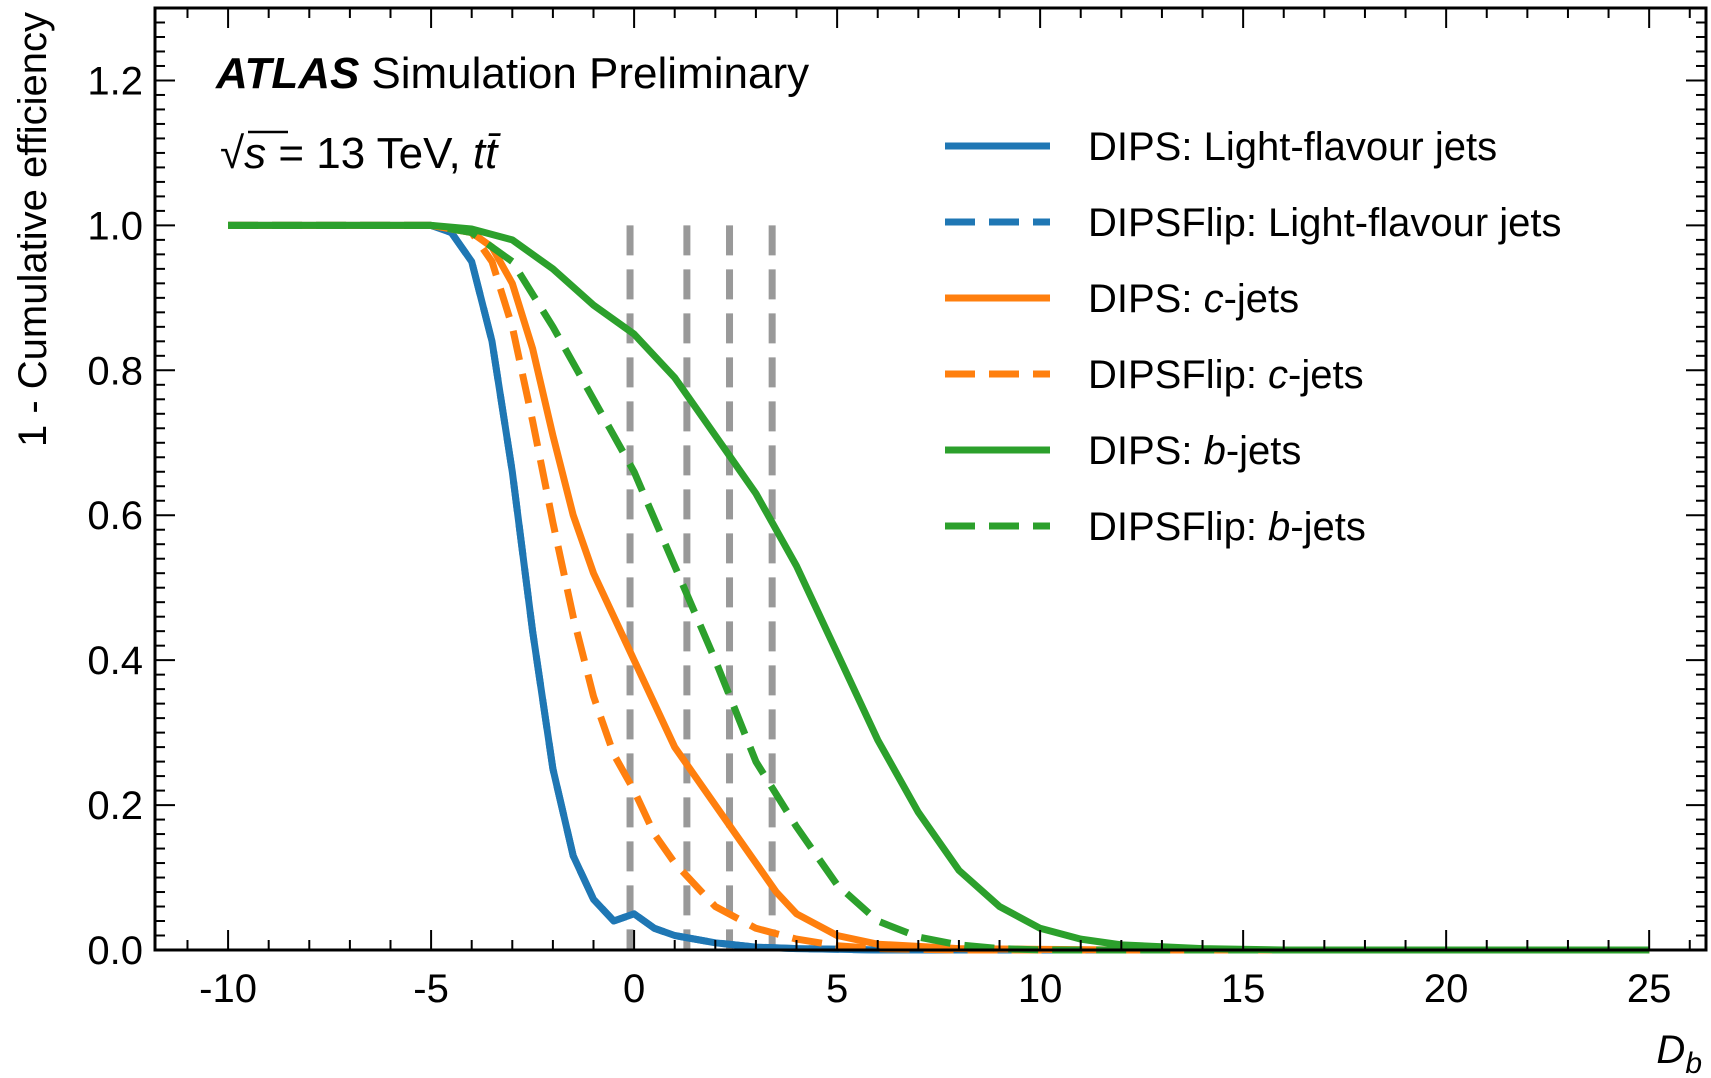 Image resolution: width=1711 pixels, height=1078 pixels. I want to click on y-axis-label: 1 - Cumulative efficiency, so click(33, 229).